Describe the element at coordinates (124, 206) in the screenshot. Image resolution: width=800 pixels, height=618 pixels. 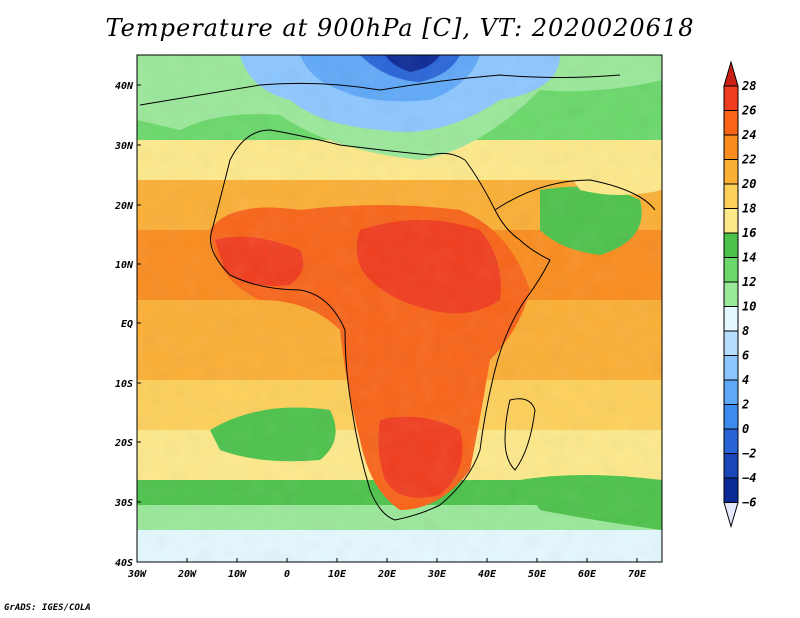
I see `lat-label: 20N` at that location.